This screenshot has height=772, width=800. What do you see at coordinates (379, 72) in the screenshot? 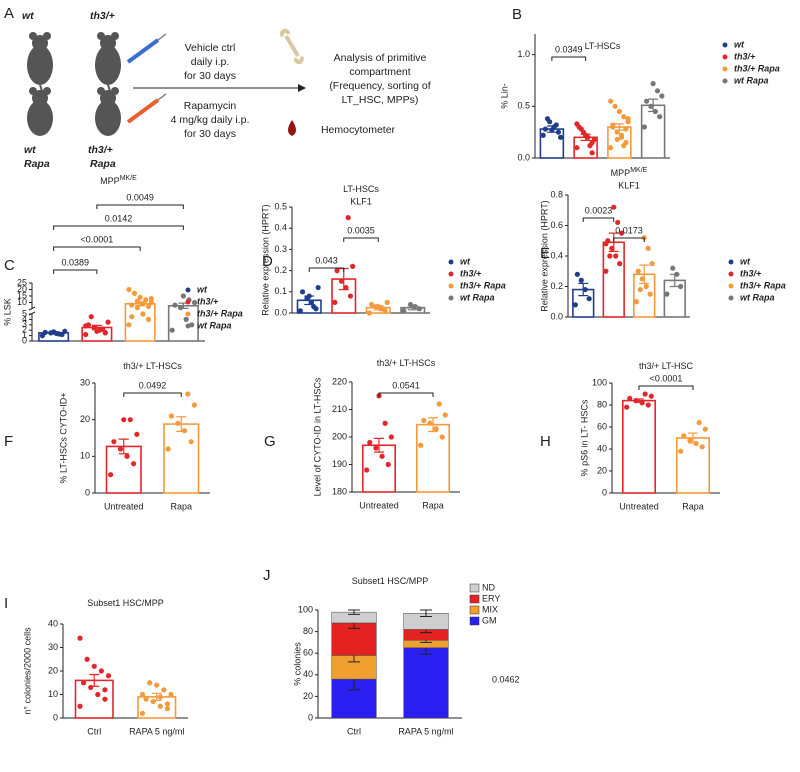
I see `output-text: compartment` at bounding box center [379, 72].